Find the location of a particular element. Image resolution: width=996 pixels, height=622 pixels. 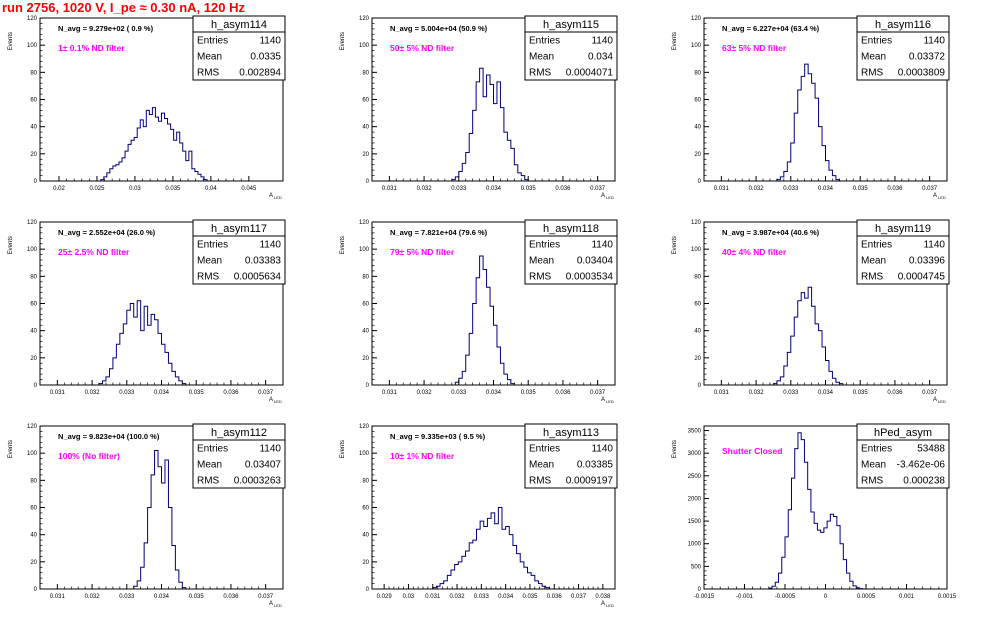

filter-label: 100% (No filter) is located at coordinates (89, 456).